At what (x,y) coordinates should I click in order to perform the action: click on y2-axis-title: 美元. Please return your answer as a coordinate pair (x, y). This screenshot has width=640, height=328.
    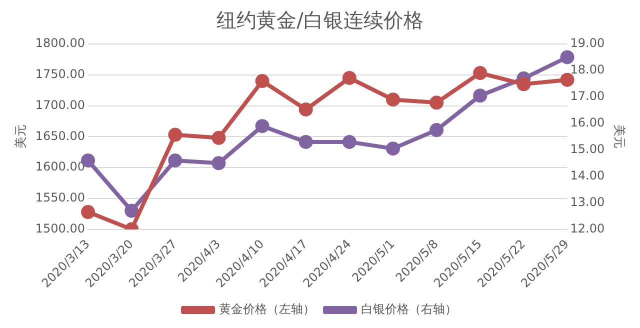
    Looking at the image, I should click on (619, 136).